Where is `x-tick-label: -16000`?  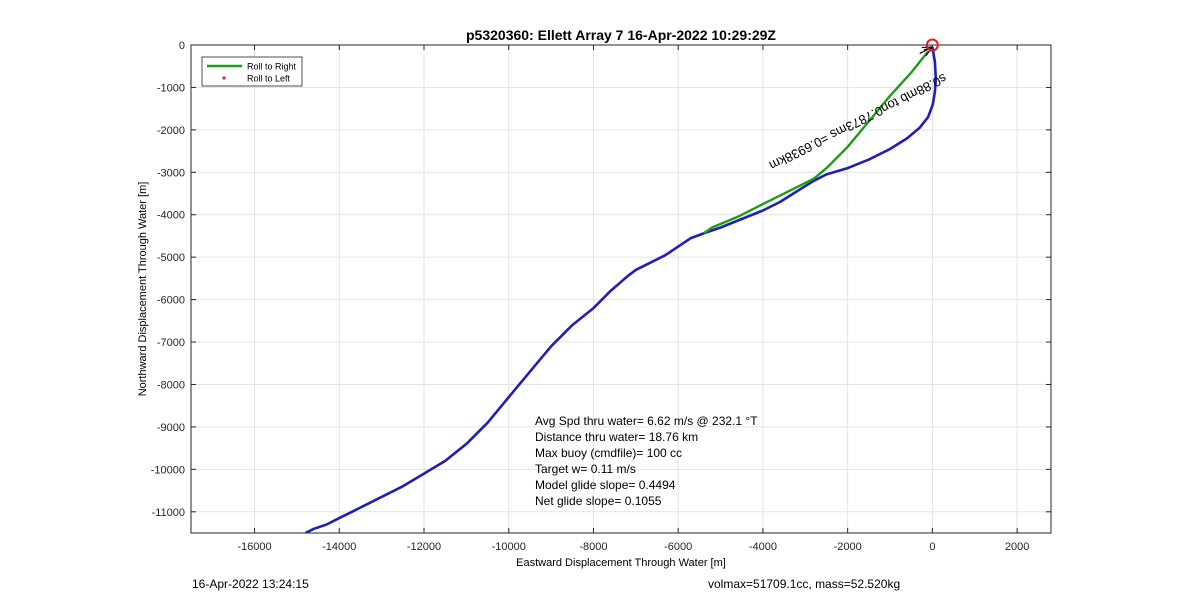 x-tick-label: -16000 is located at coordinates (254, 547).